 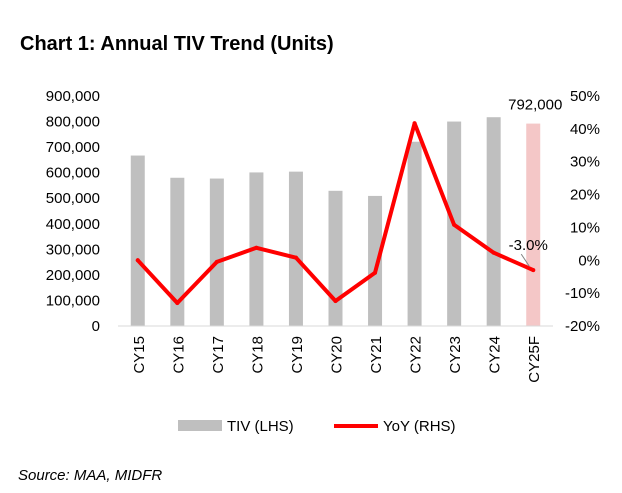 I want to click on bar-data-label: 792,000, so click(x=535, y=105).